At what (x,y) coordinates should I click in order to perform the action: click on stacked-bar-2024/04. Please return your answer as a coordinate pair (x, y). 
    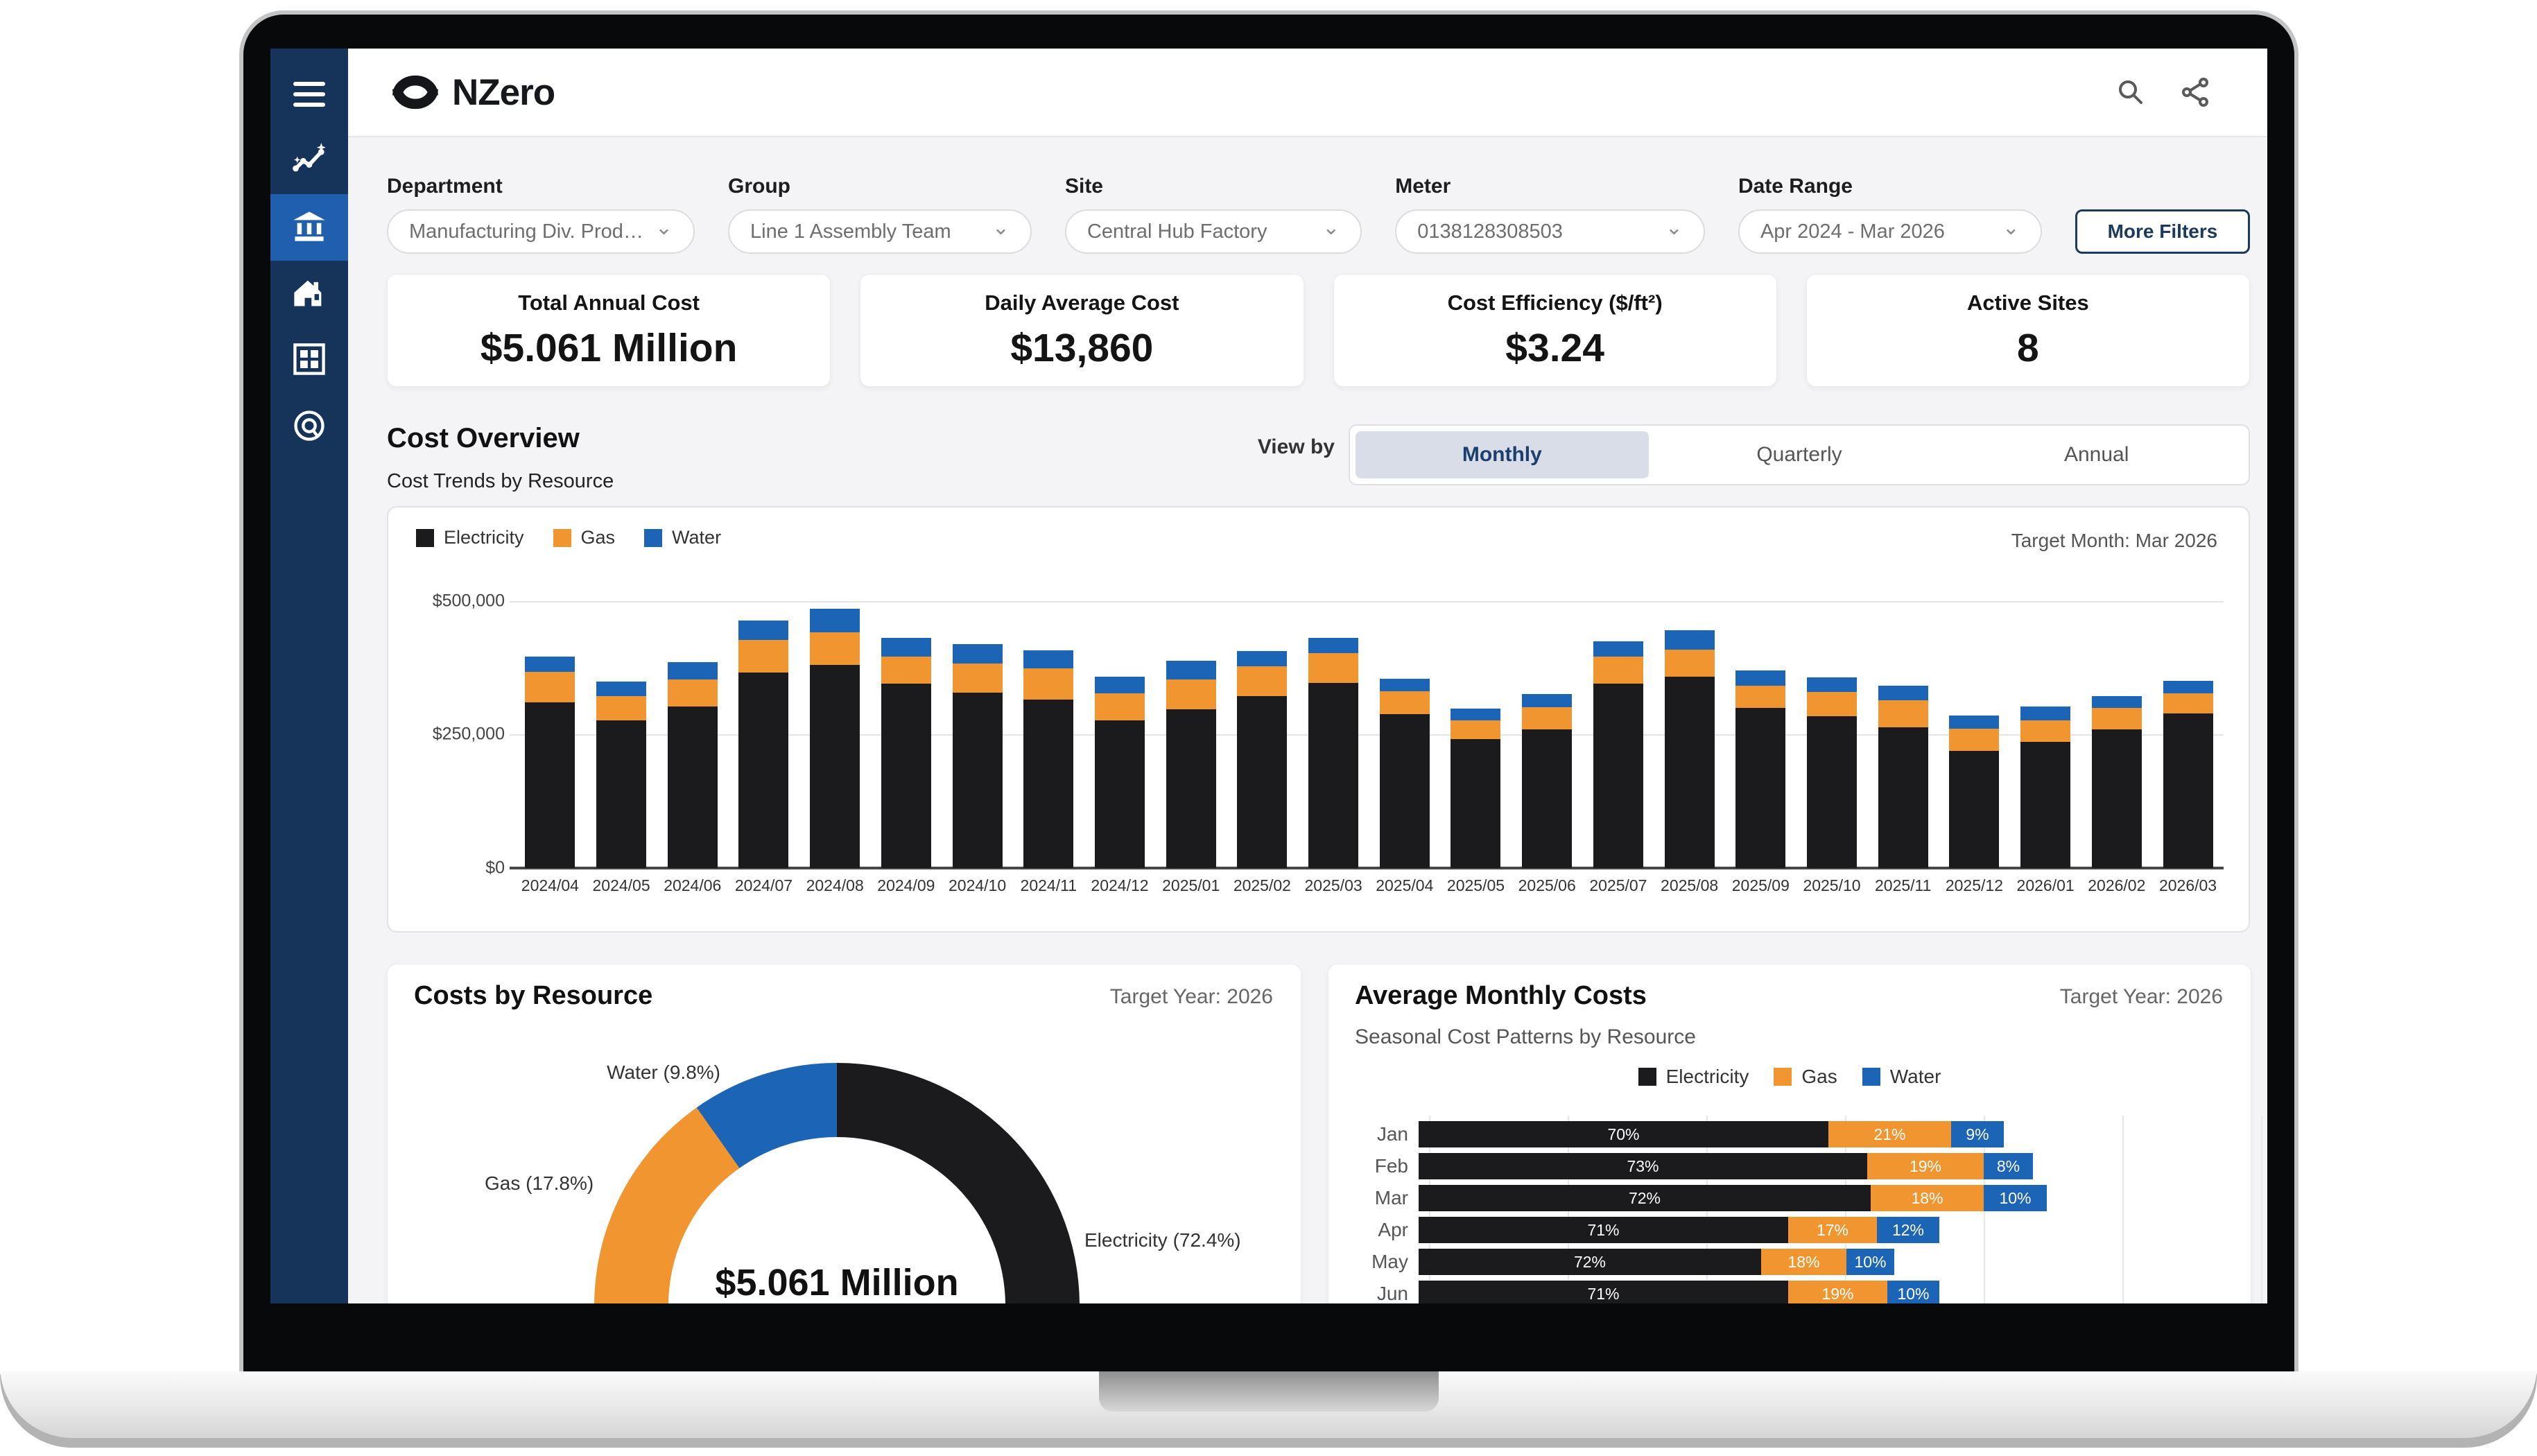
    Looking at the image, I should click on (550, 763).